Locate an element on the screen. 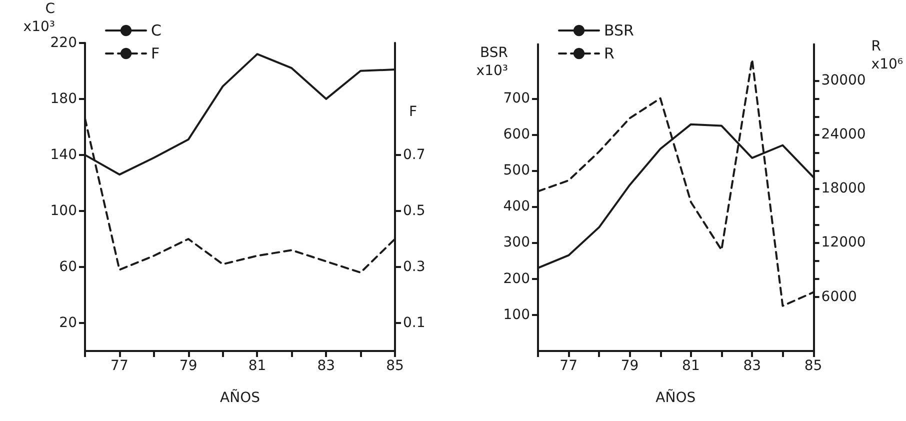 Image resolution: width=906 pixels, height=421 pixels. y2-axis-title: R x10⁶ is located at coordinates (887, 55).